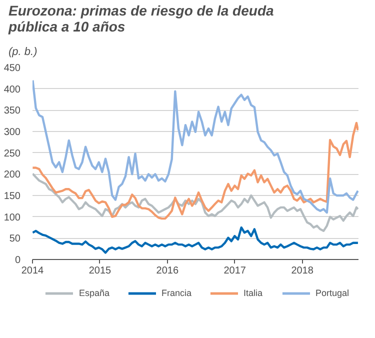 The height and width of the screenshot is (338, 375). I want to click on legend-label: Portugal, so click(333, 293).